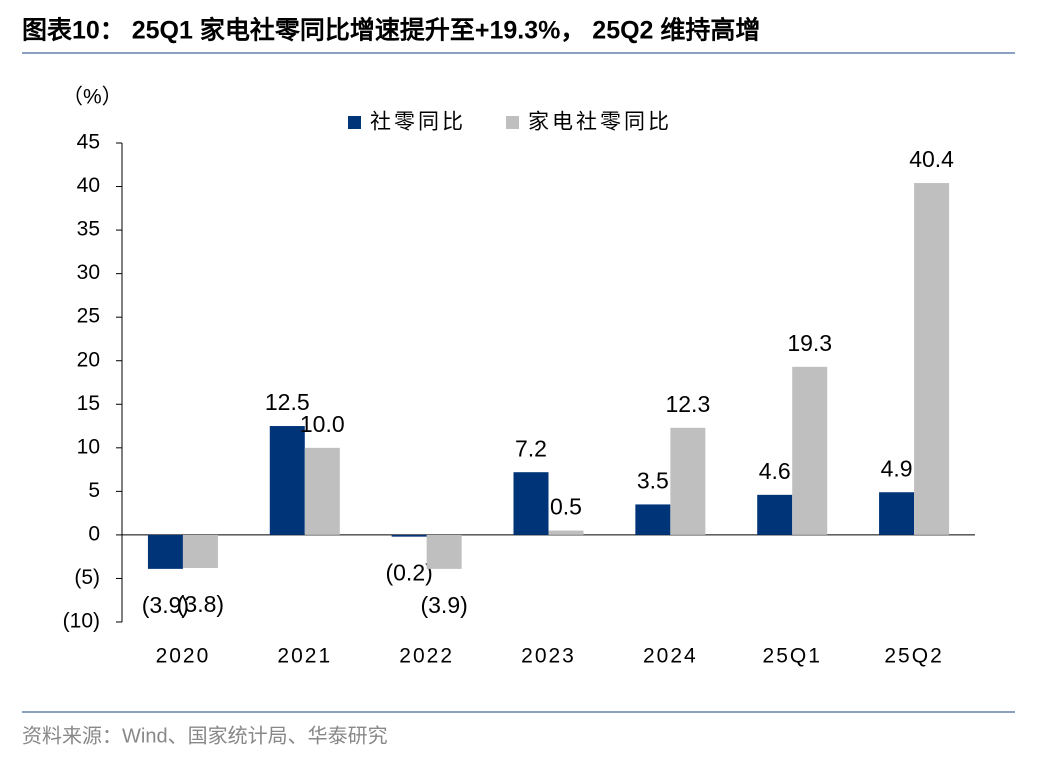 The height and width of the screenshot is (765, 1048). I want to click on data-label: 10.0, so click(322, 424).